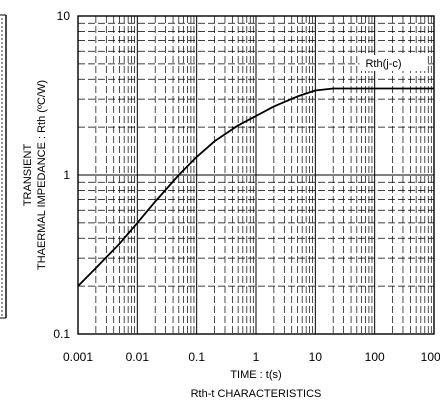 This screenshot has width=440, height=405. Describe the element at coordinates (316, 357) in the screenshot. I see `x-tick-label: 10` at that location.